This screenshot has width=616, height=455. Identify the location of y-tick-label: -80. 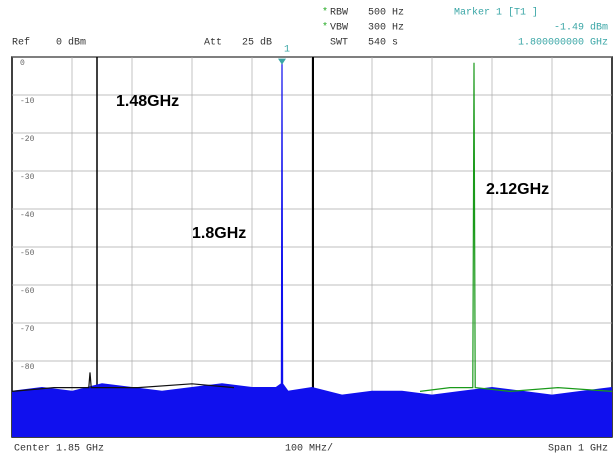
(27, 367).